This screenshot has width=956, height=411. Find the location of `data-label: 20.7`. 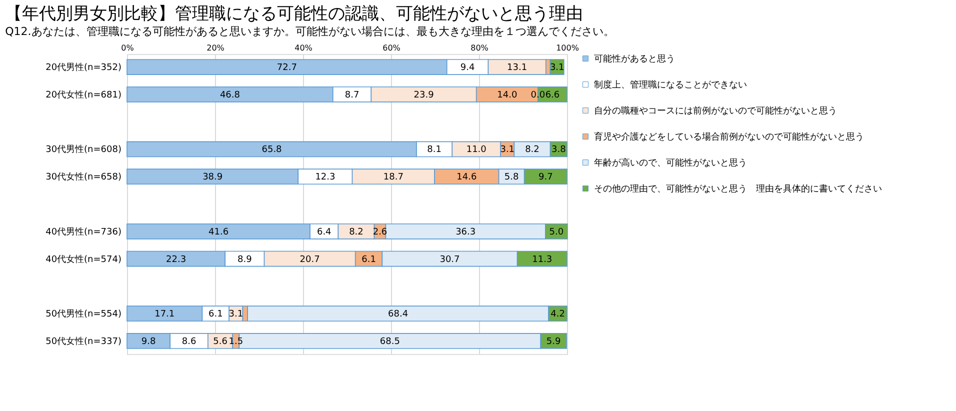

data-label: 20.7 is located at coordinates (310, 259).